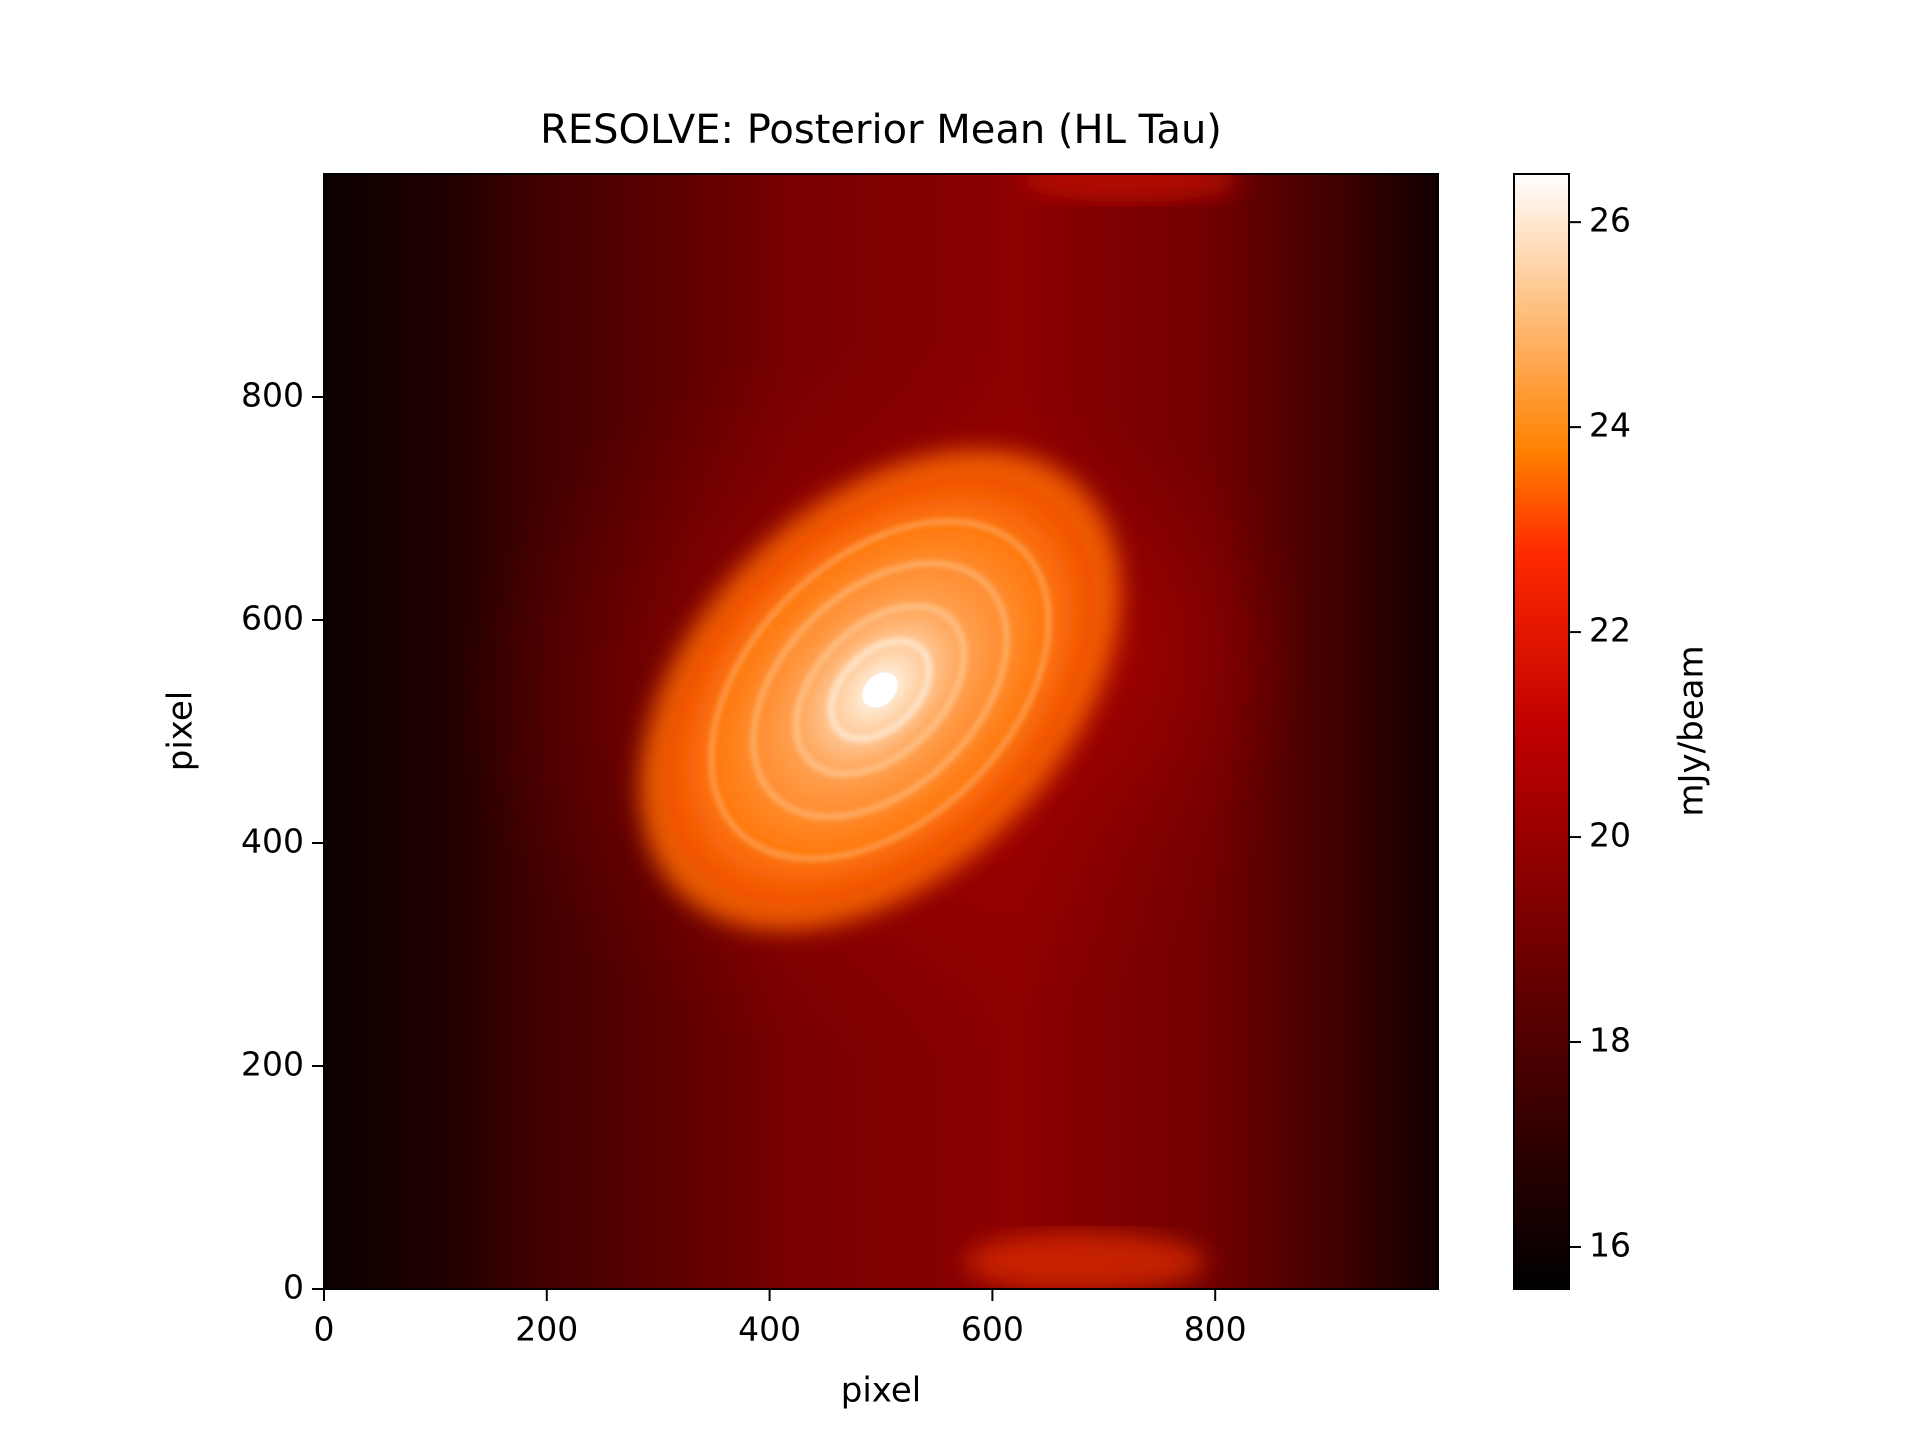 The height and width of the screenshot is (1440, 1920). What do you see at coordinates (1610, 1244) in the screenshot?
I see `colorbar-tick-label: 16` at bounding box center [1610, 1244].